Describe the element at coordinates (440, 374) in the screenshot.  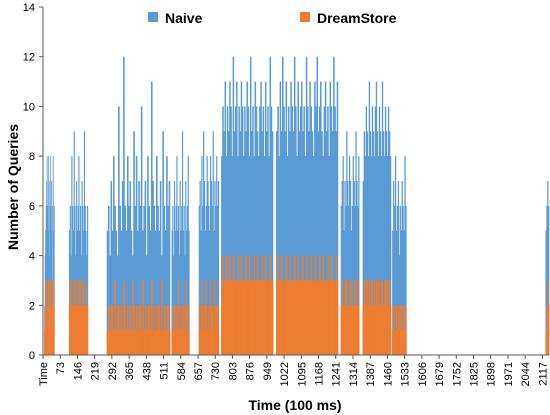
I see `x-tick-label: 1679` at that location.